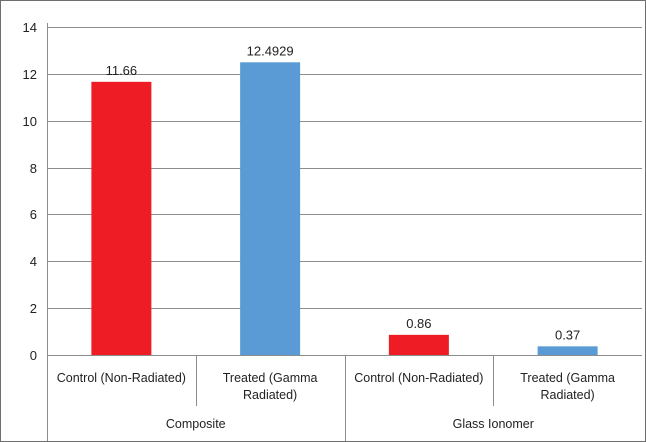 The image size is (646, 442). Describe the element at coordinates (418, 323) in the screenshot. I see `data-label: 0.86` at that location.